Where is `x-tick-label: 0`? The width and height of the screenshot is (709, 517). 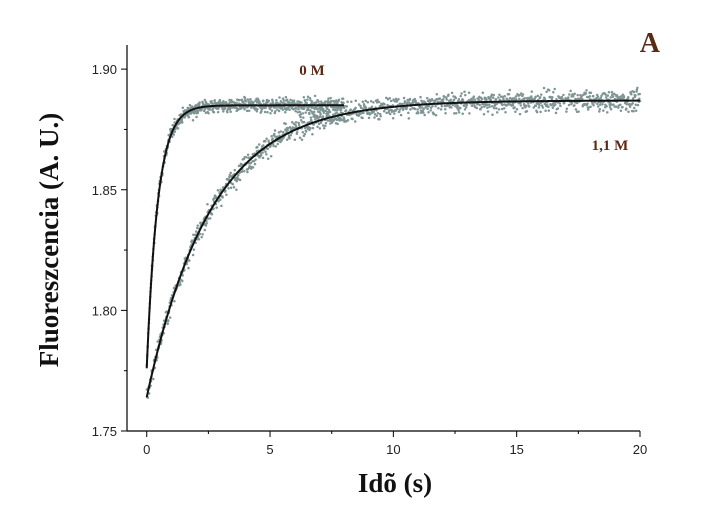 x-tick-label: 0 is located at coordinates (146, 449).